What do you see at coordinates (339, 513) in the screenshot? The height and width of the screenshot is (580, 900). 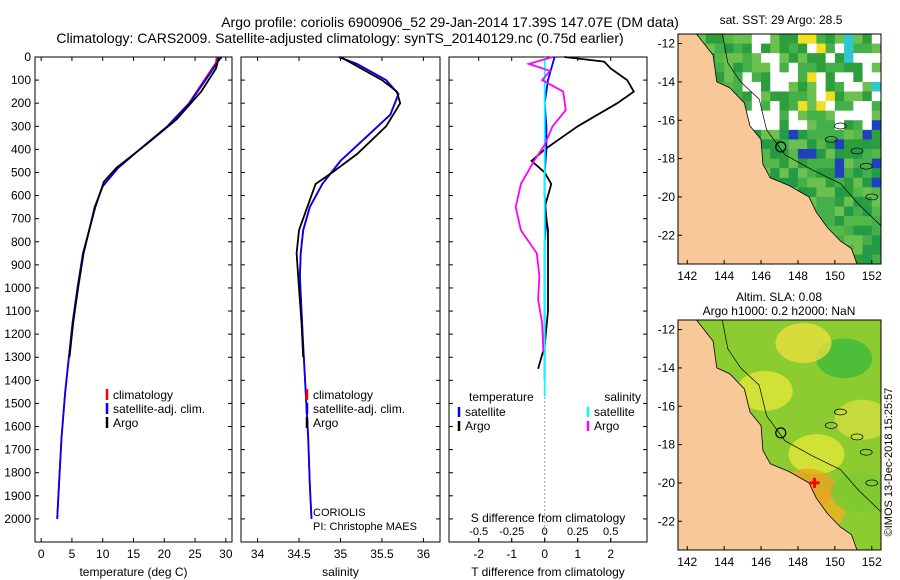 I see `source-label: CORIOLIS` at bounding box center [339, 513].